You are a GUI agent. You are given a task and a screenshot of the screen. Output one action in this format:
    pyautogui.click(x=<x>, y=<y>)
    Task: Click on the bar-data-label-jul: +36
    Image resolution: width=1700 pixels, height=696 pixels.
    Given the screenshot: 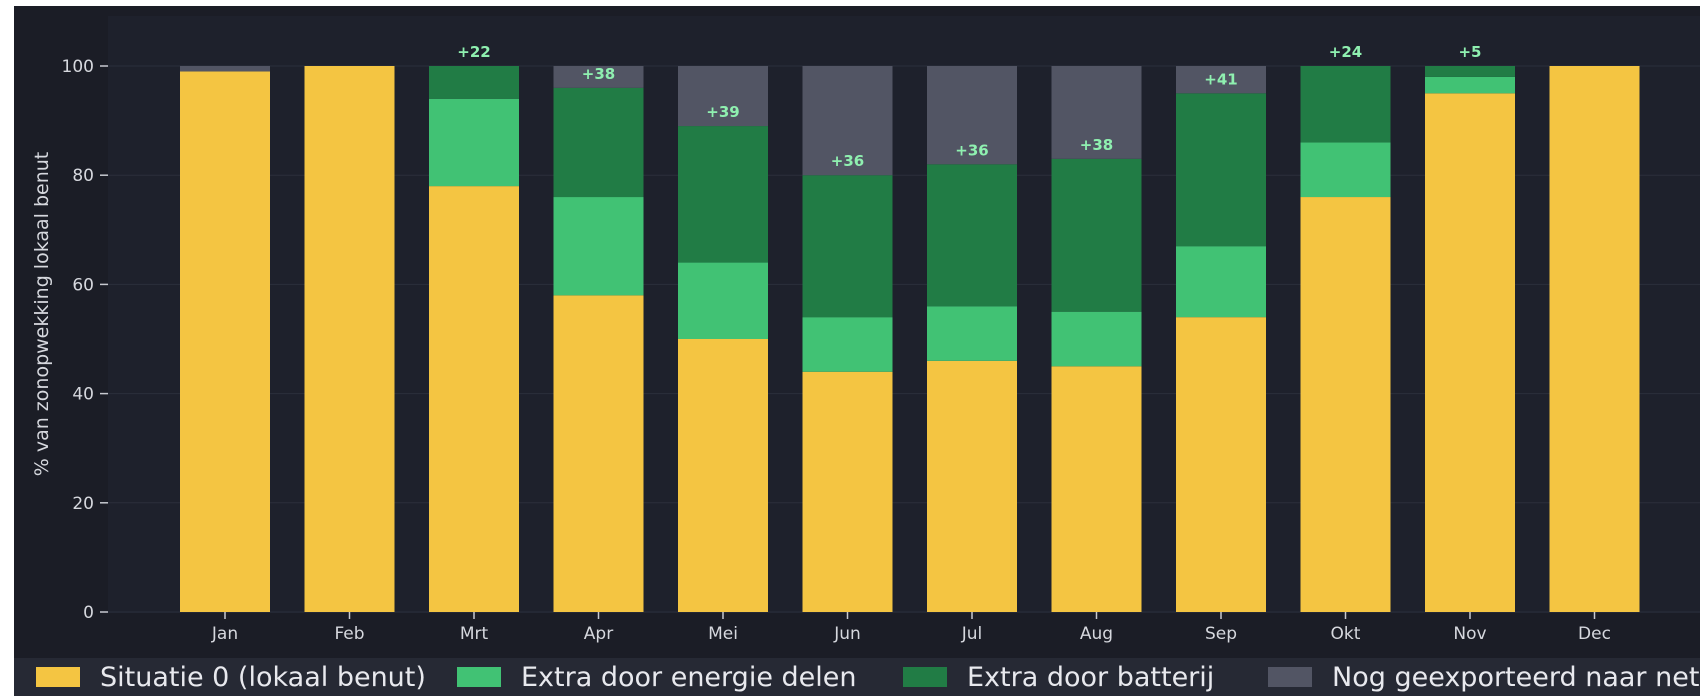 What is the action you would take?
    pyautogui.click(x=971, y=150)
    